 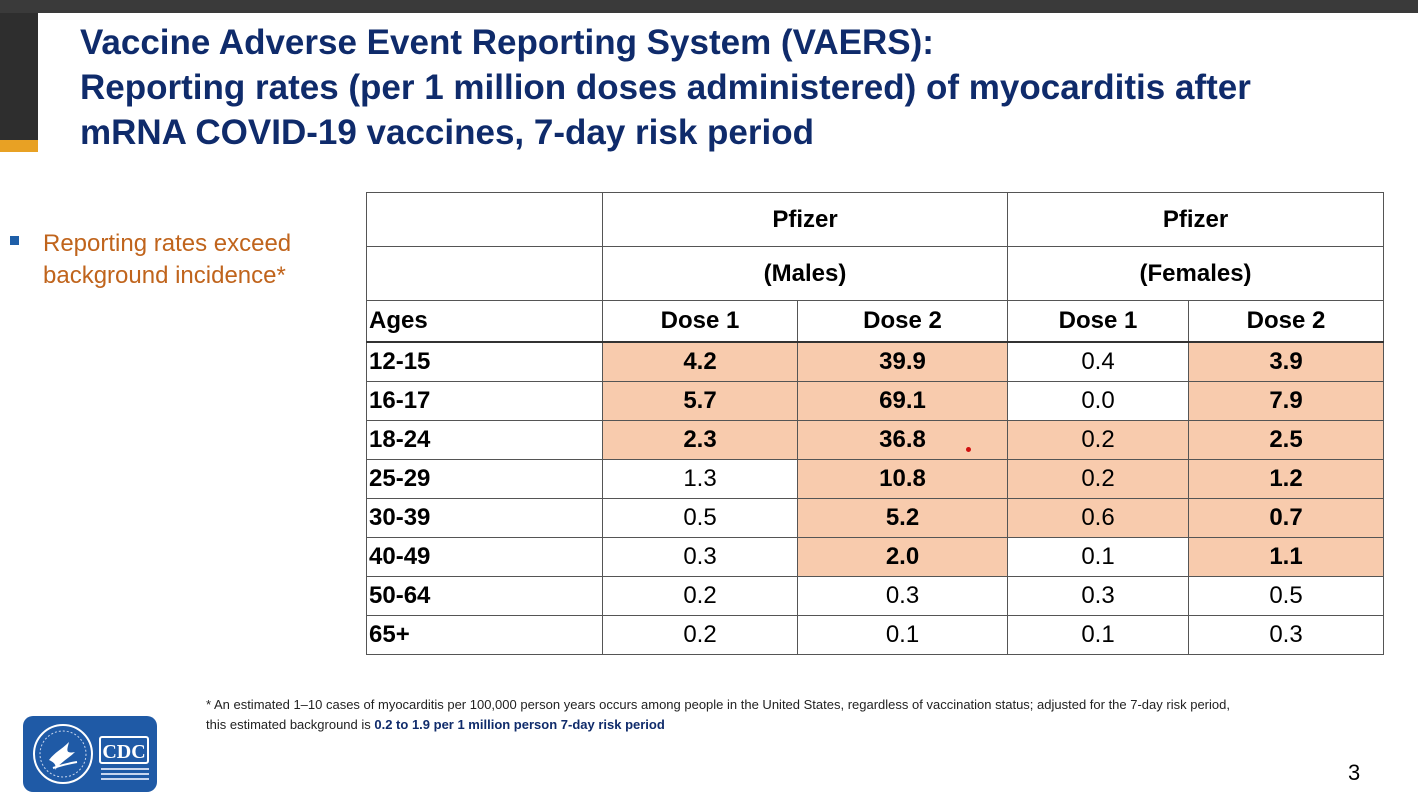 I want to click on rate-cell: 3.9, so click(x=1286, y=361).